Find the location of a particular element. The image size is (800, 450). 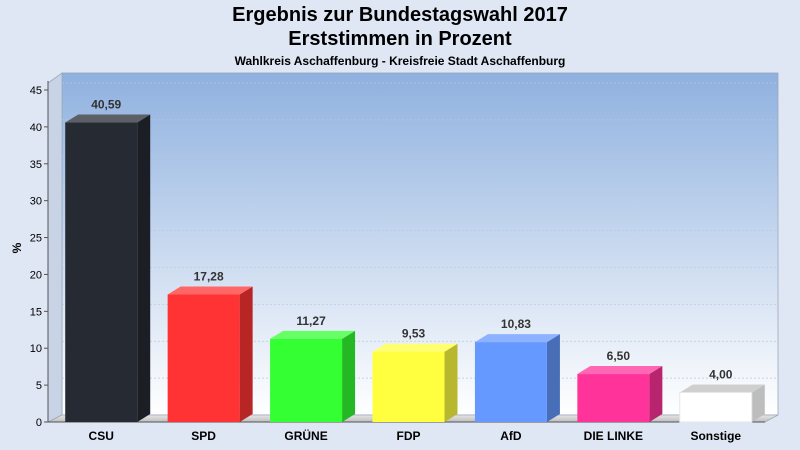

y-tick-label: 15 is located at coordinates (36, 312).